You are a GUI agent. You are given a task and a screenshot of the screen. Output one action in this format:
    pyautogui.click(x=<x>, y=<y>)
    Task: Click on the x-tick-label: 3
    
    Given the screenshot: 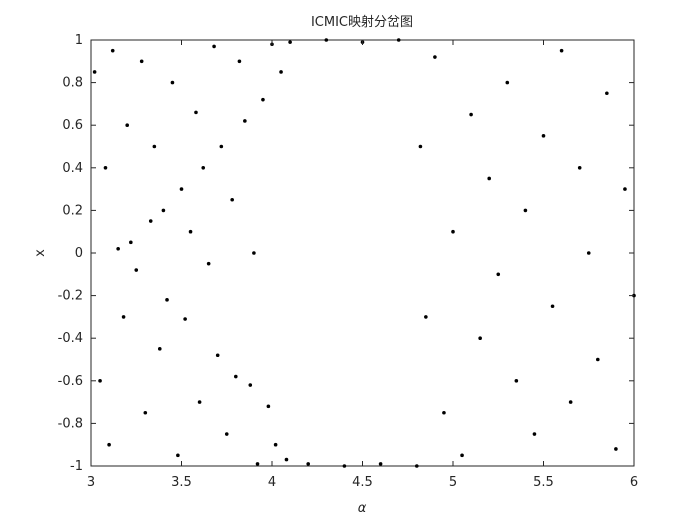 What is the action you would take?
    pyautogui.click(x=91, y=482)
    